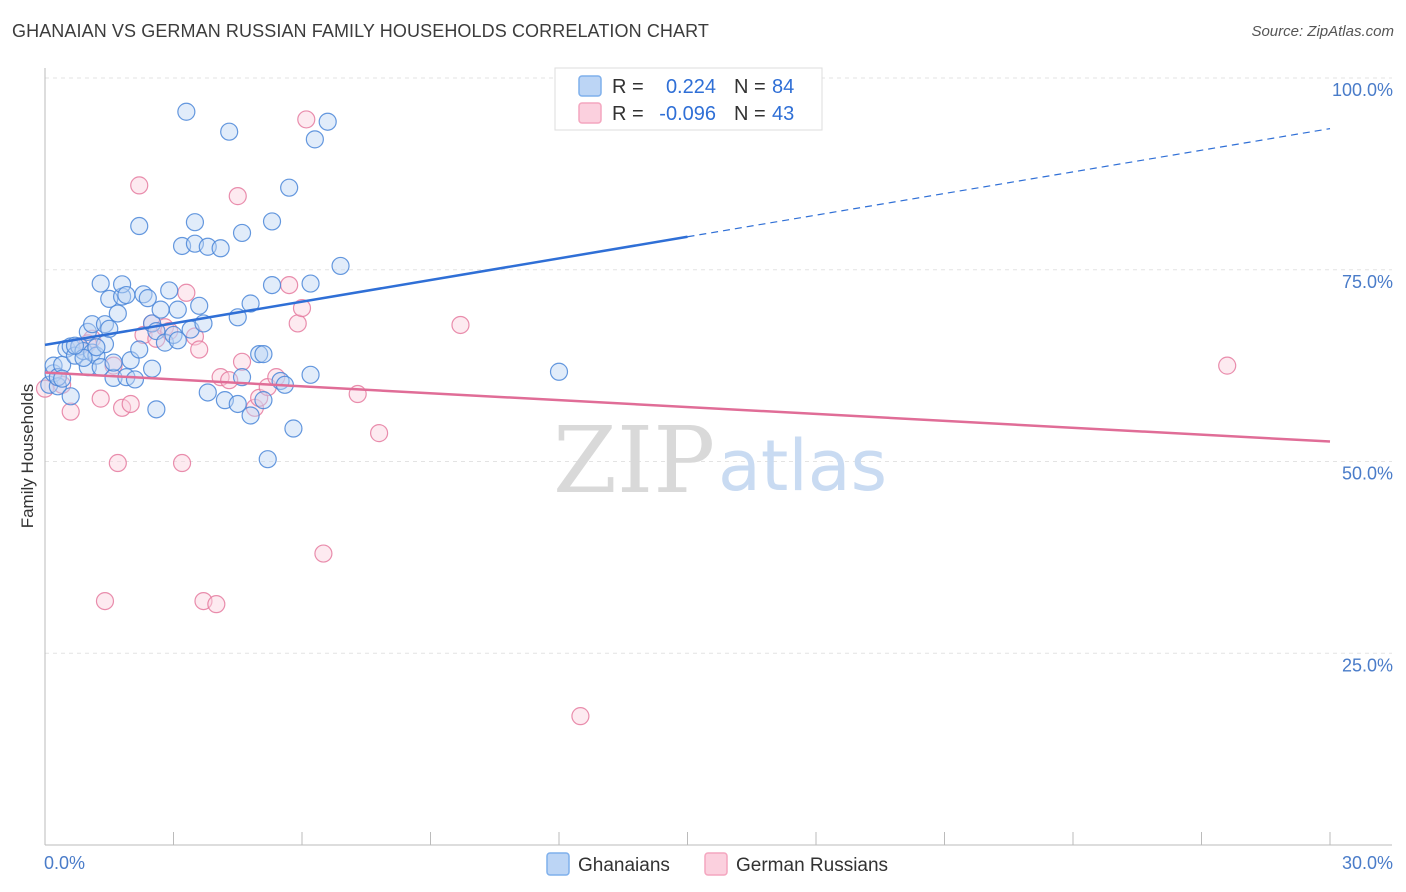 This screenshot has height=892, width=1406. What do you see at coordinates (1367, 665) in the screenshot?
I see `y-tick-label: 25.0%` at bounding box center [1367, 665].